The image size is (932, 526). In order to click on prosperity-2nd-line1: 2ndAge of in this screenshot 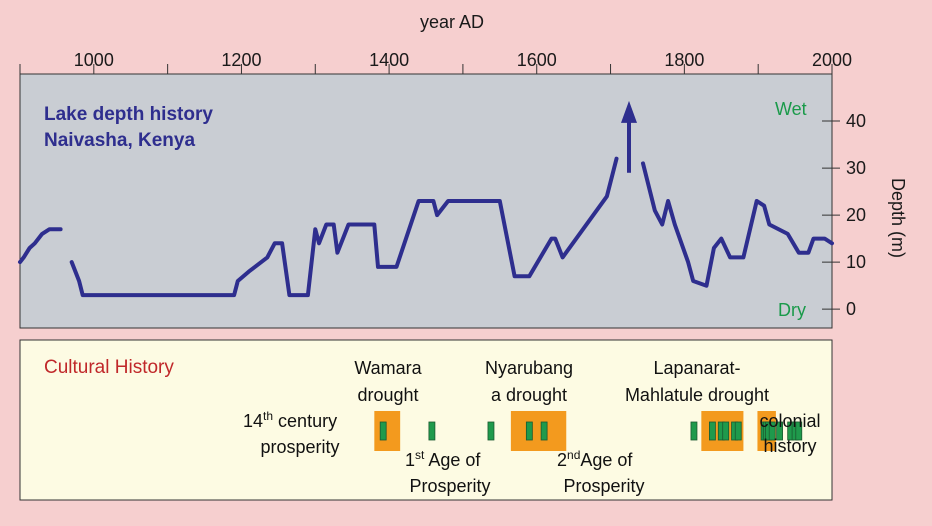, I will do `click(595, 459)`.